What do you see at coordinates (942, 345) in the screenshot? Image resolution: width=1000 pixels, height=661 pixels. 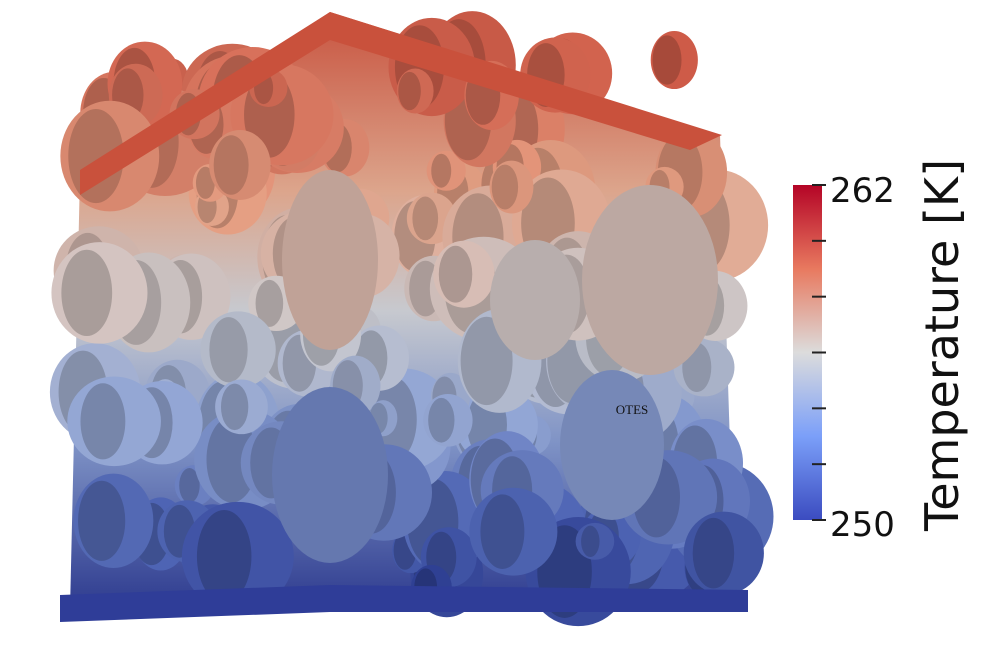 I see `colorbar-title: Temperature [K]` at bounding box center [942, 345].